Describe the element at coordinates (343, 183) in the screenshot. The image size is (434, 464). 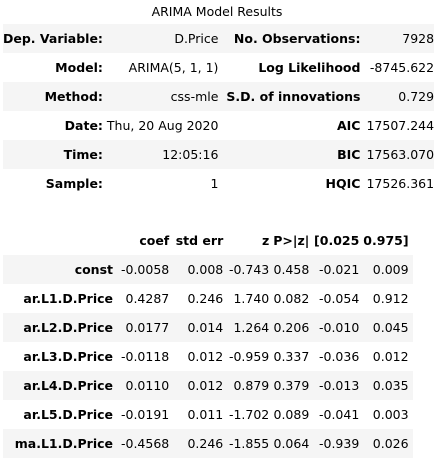
I see `summary-label: HQIC` at that location.